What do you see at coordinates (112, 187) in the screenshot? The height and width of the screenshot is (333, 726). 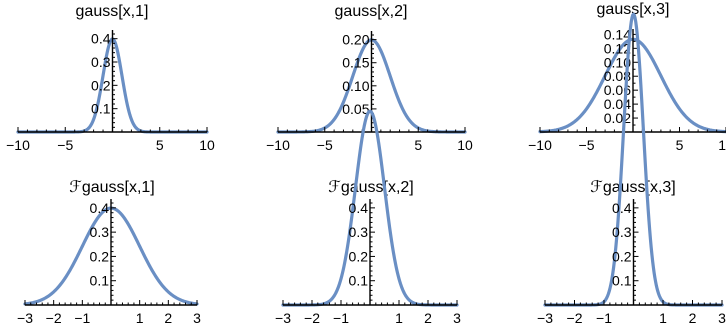 I see `panel-title: ℱgauss[x,1]` at bounding box center [112, 187].